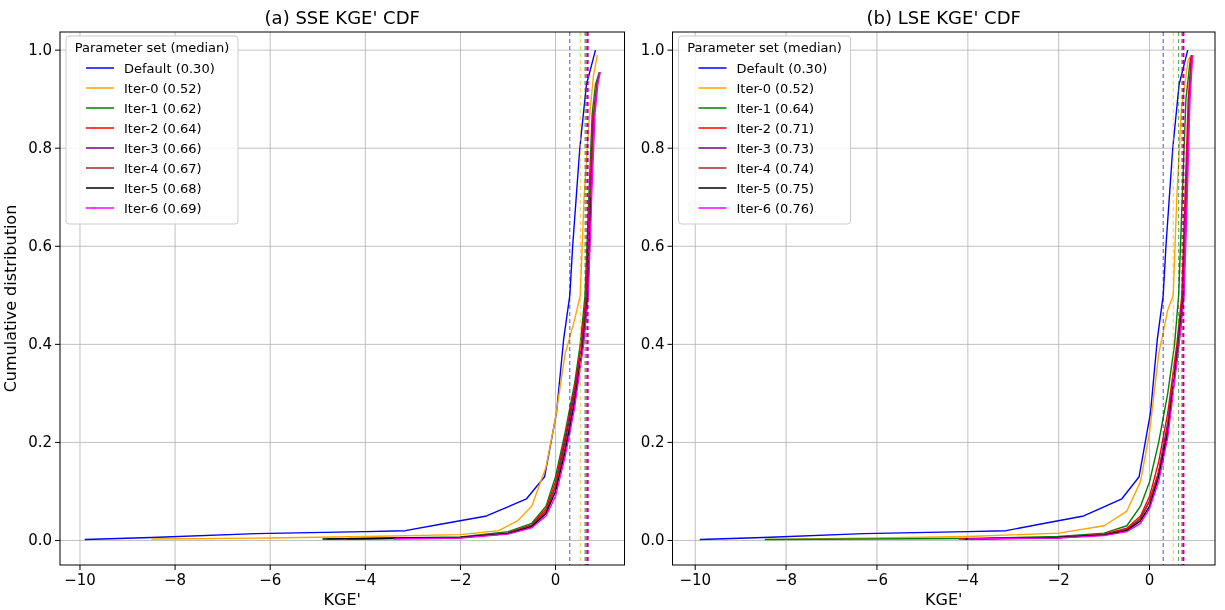 The width and height of the screenshot is (1225, 610). Describe the element at coordinates (163, 168) in the screenshot. I see `legend-label: Iter-4 (0.67)` at that location.